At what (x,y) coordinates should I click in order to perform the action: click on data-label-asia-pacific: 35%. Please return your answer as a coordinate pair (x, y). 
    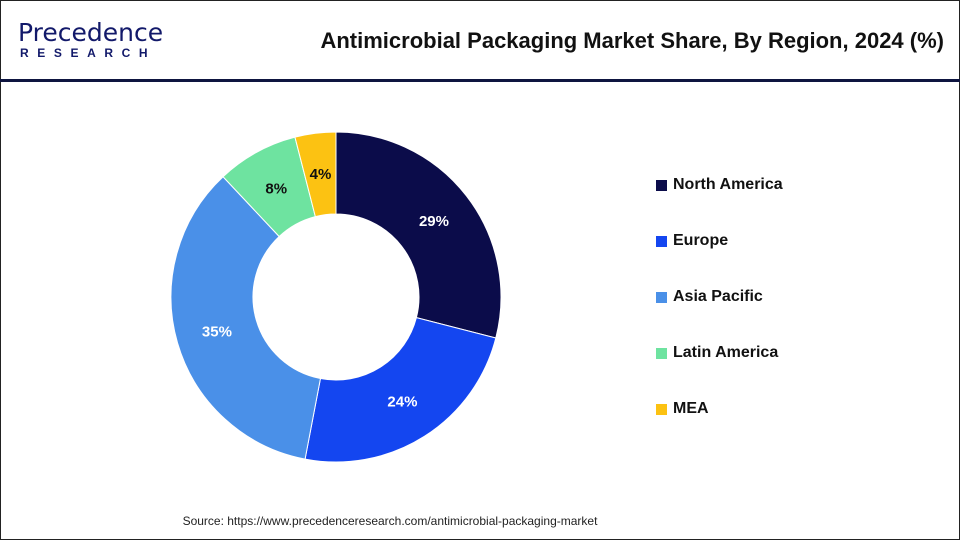
    Looking at the image, I should click on (217, 332).